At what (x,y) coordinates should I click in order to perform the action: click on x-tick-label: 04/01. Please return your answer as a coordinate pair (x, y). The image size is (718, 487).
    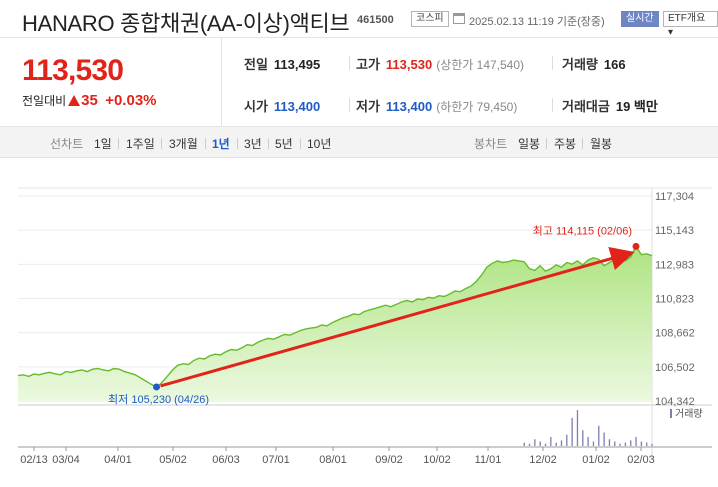
    Looking at the image, I should click on (118, 460).